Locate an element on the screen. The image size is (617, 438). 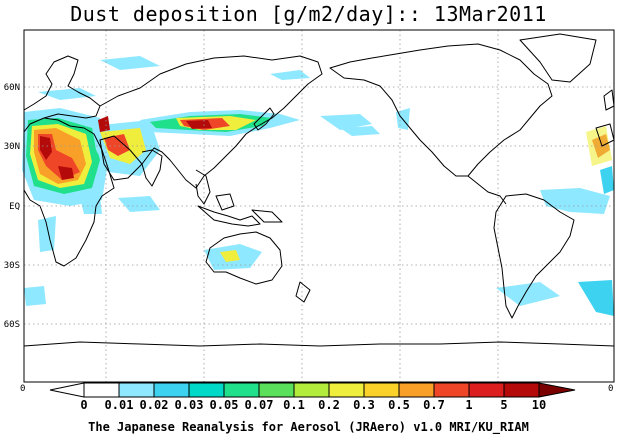
lat-label-30s: 30S is located at coordinates (11, 266).